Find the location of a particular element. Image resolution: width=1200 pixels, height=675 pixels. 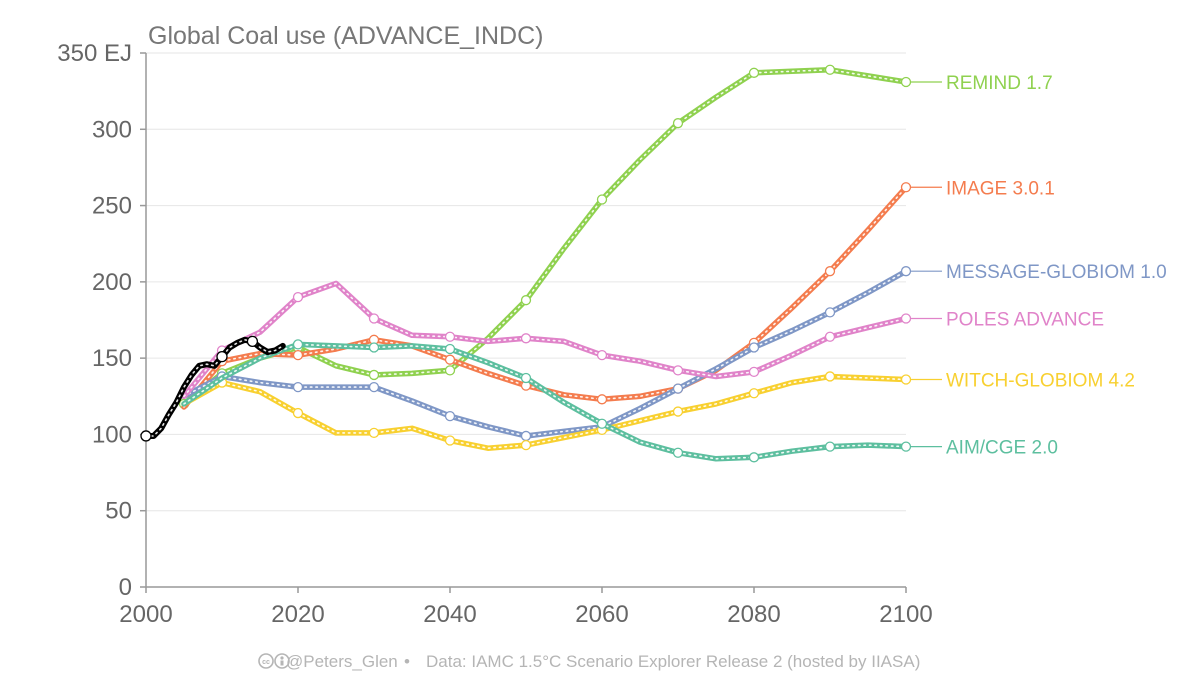

series-label-image-3-0-1: IMAGE 3.0.1 is located at coordinates (1000, 188).